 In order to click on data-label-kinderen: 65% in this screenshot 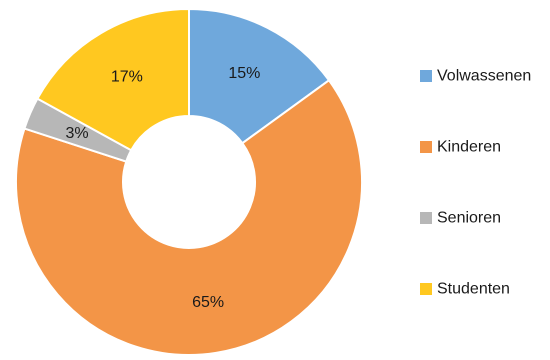, I will do `click(208, 302)`.